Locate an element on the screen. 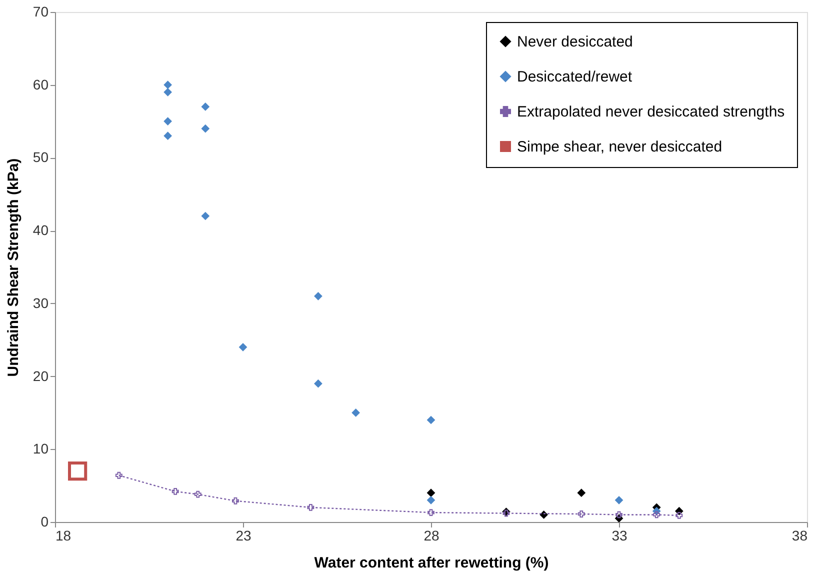  y-axis-title: Undraind Shear Strength (kPa) is located at coordinates (13, 267).